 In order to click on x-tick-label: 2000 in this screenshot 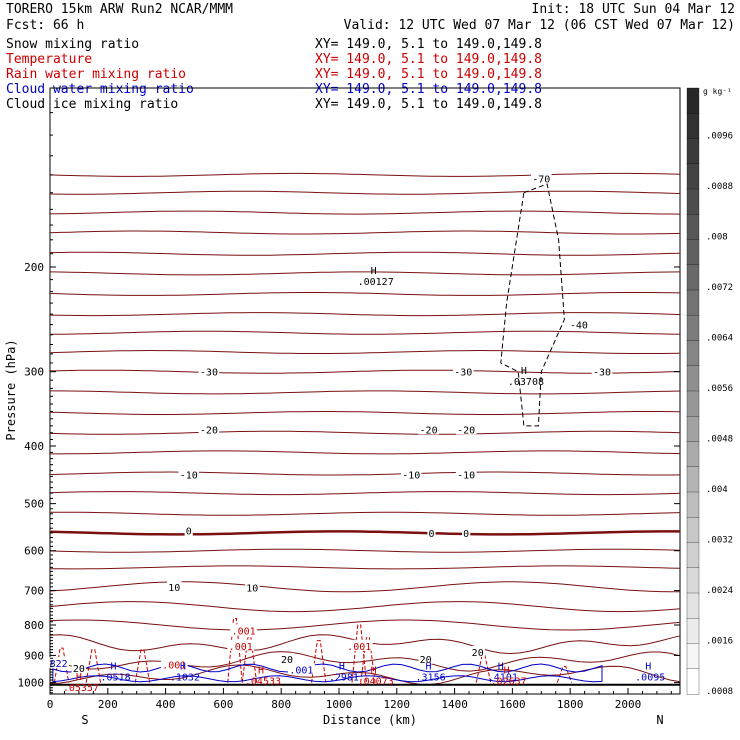, I will do `click(628, 704)`.